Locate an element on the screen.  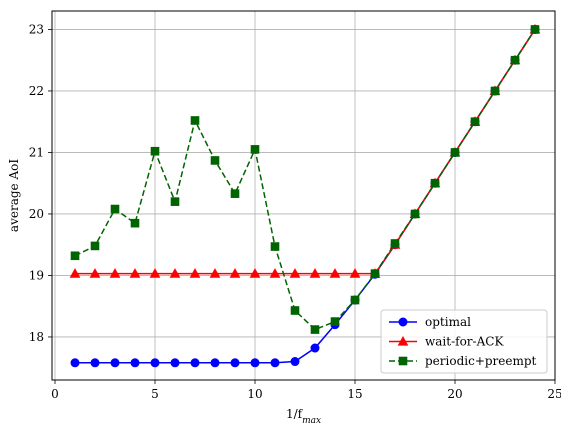
x-tick-label: 5 is located at coordinates (155, 394).